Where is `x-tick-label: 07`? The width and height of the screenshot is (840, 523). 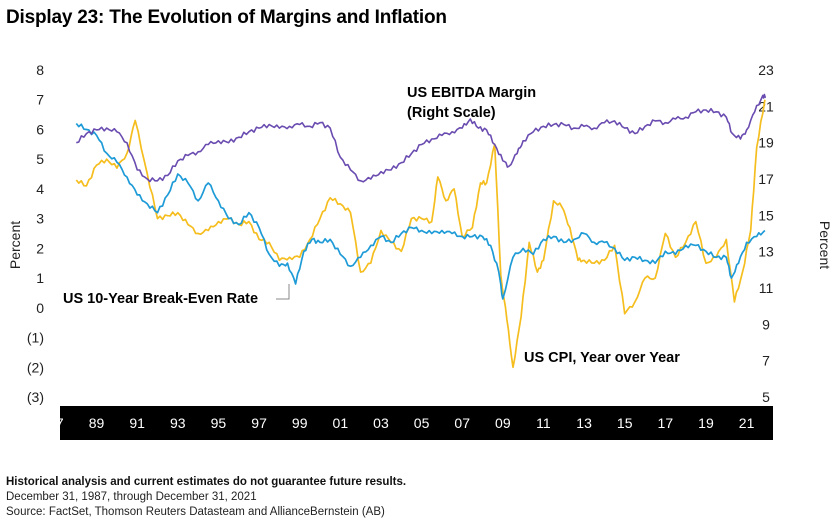
x-tick-label: 07 is located at coordinates (462, 423).